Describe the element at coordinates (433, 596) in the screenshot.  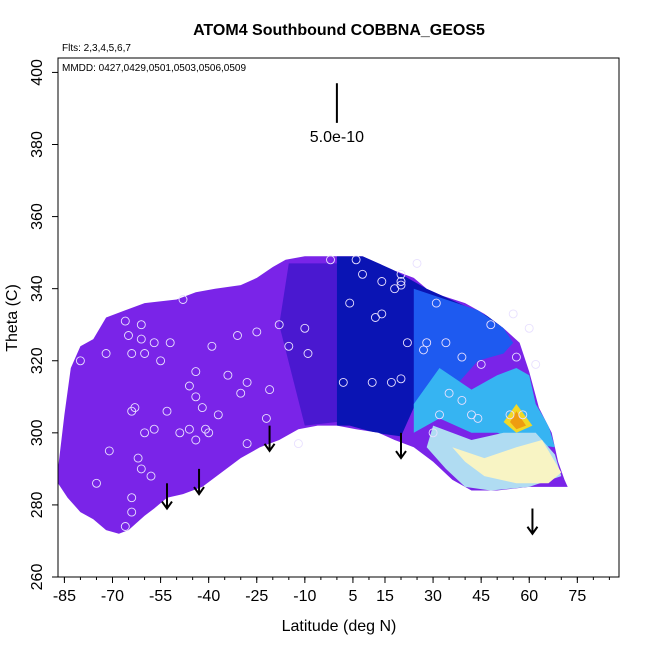
I see `x-tick-label: 30` at that location.